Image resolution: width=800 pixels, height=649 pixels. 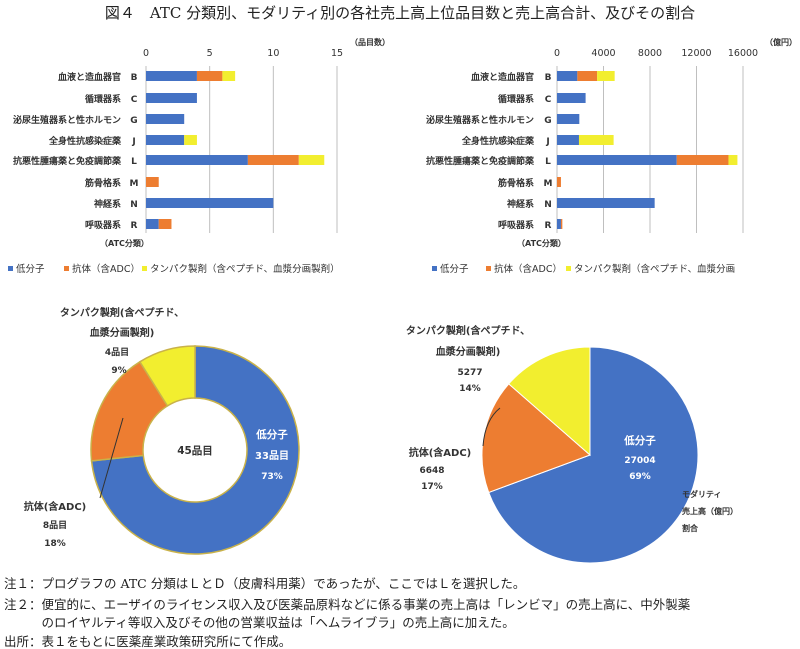 I want to click on slice-percent: 17%, so click(x=432, y=487).